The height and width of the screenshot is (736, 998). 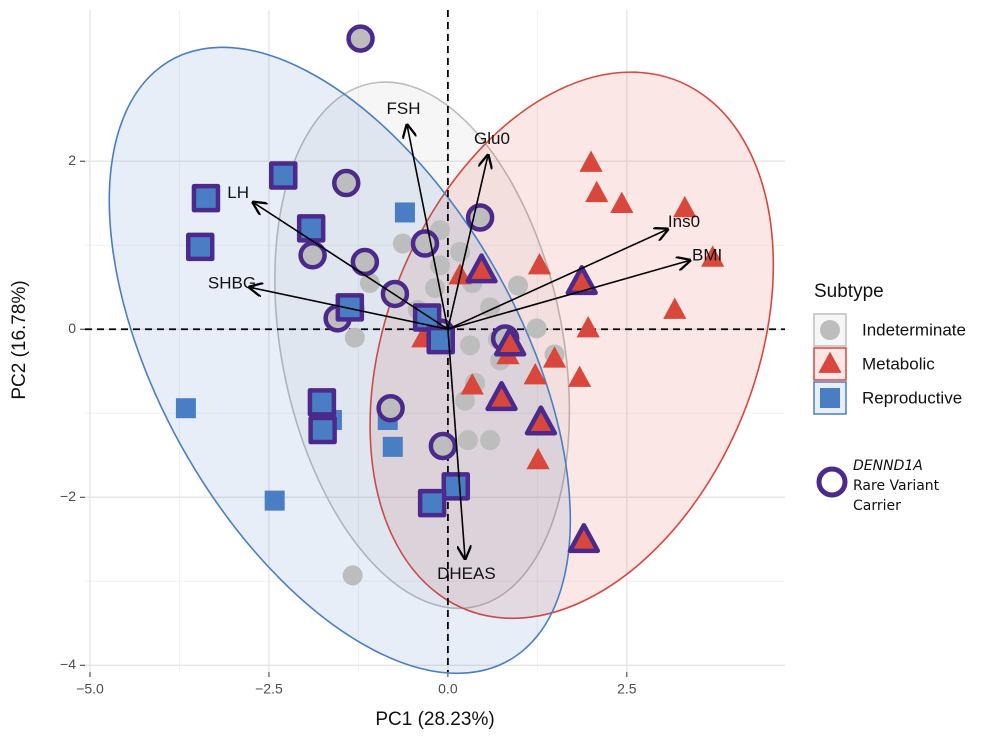 I want to click on loading-label: BMI, so click(x=707, y=254).